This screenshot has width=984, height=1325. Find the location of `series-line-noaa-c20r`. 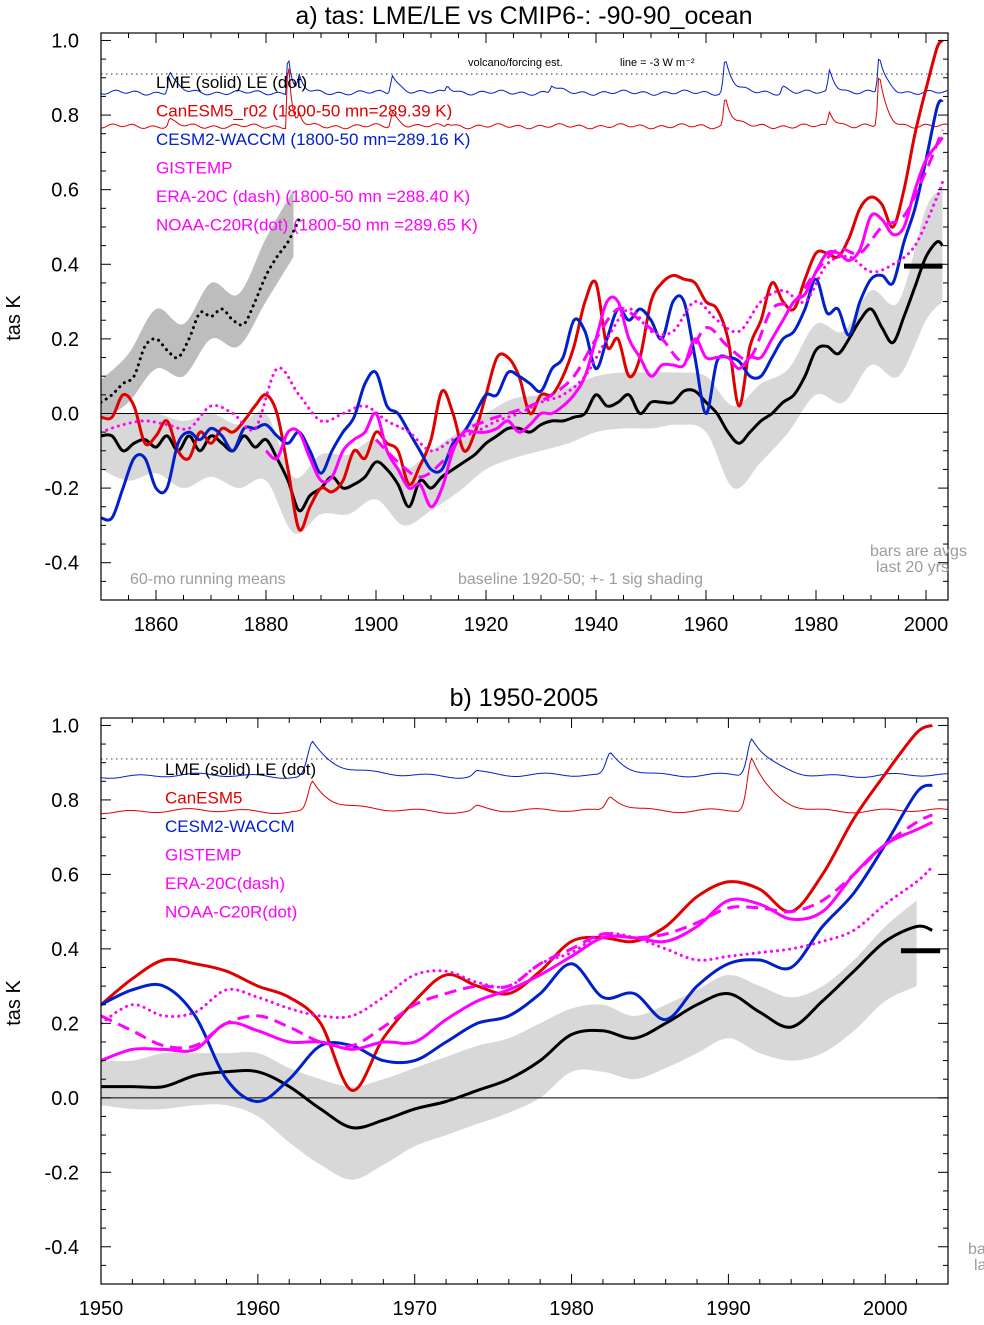

series-line-noaa-c20r is located at coordinates (517, 945).